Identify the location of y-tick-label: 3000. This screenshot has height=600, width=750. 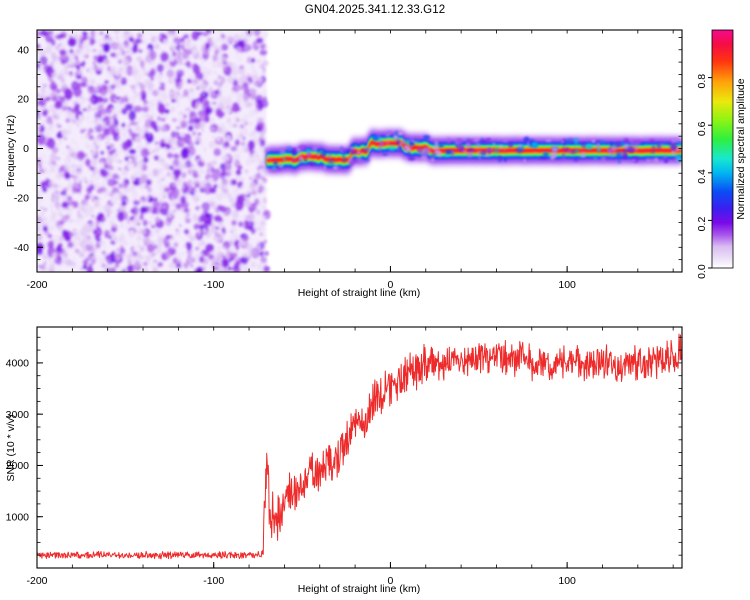
(18, 415).